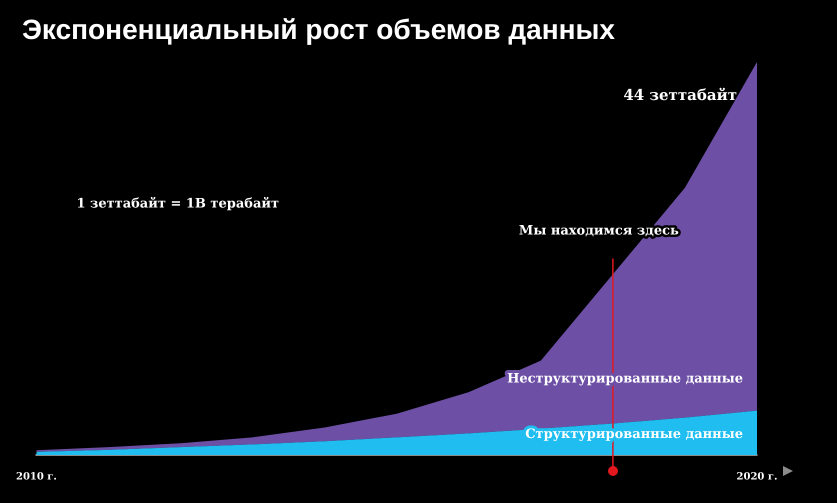  Describe the element at coordinates (178, 204) in the screenshot. I see `annotation: 1 зеттабайт = 1В терабайт` at that location.